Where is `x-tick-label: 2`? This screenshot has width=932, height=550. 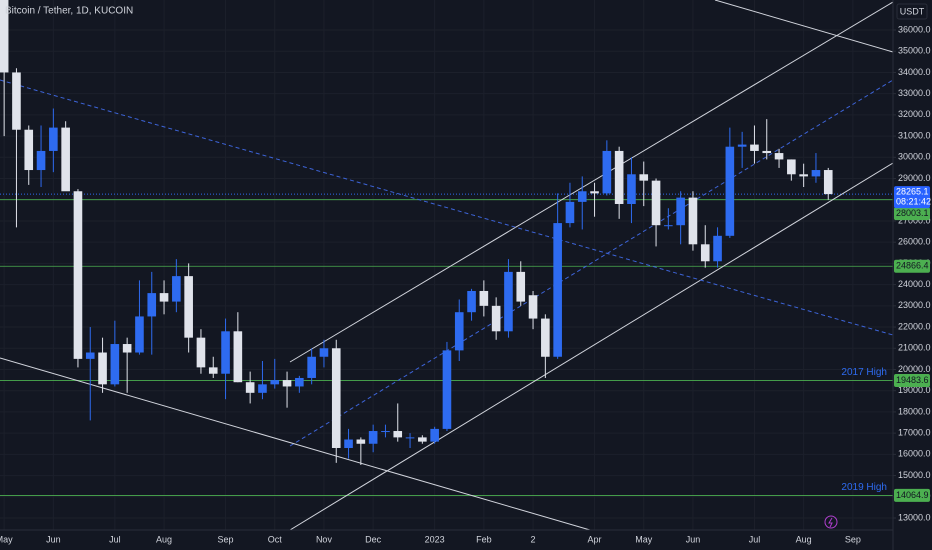
x-tick-label: 2 is located at coordinates (533, 539).